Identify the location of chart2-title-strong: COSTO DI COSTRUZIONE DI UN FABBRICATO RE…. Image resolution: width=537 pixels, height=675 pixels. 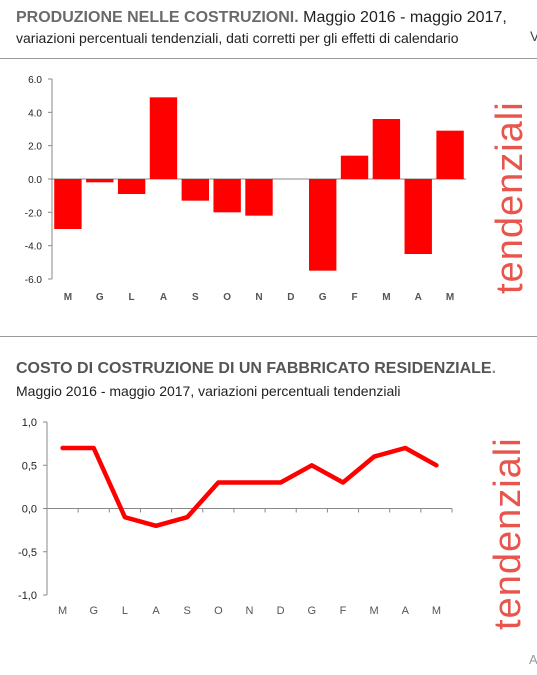
(254, 368).